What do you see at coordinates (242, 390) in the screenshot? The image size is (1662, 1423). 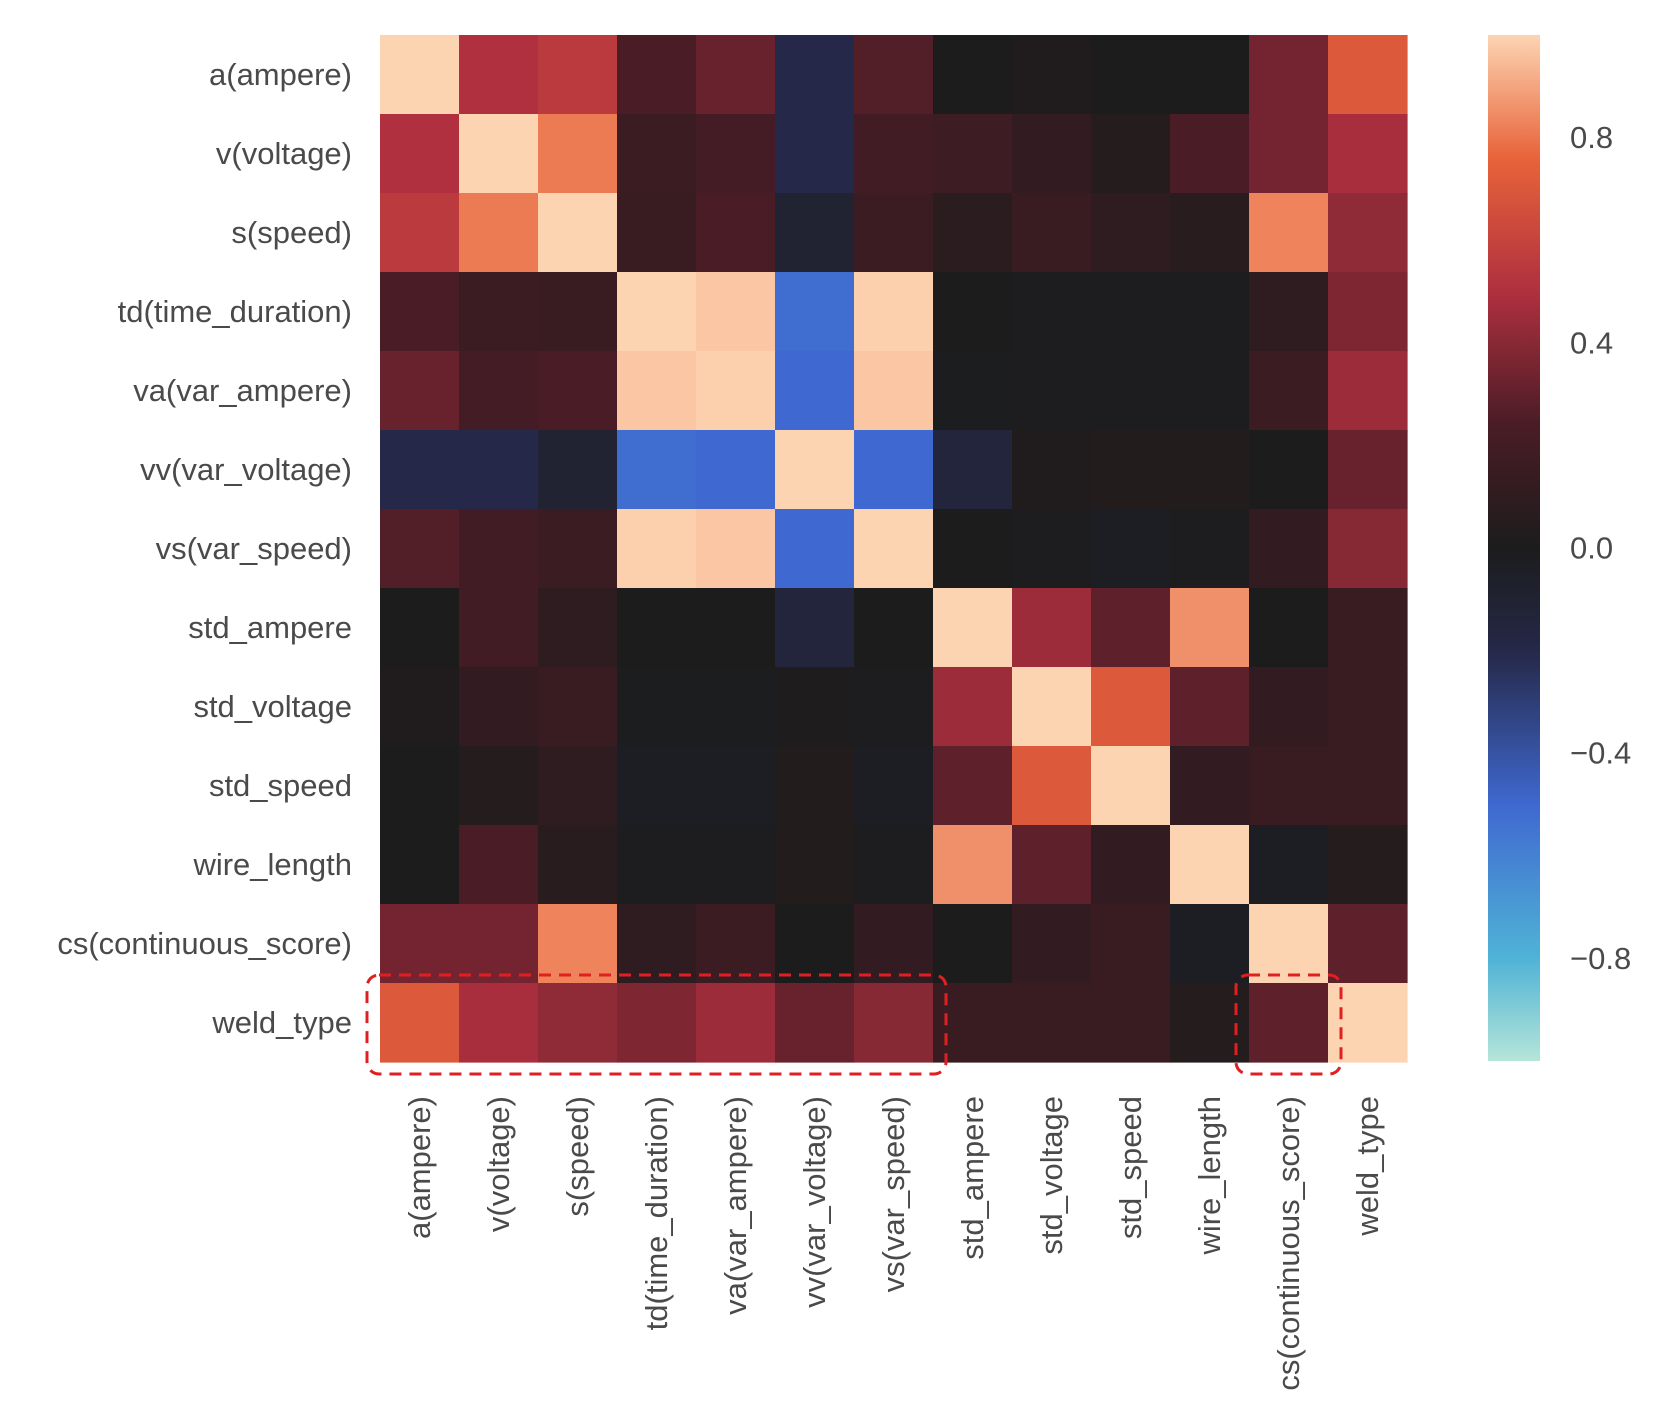 I see `row-label: va(var_ampere)` at bounding box center [242, 390].